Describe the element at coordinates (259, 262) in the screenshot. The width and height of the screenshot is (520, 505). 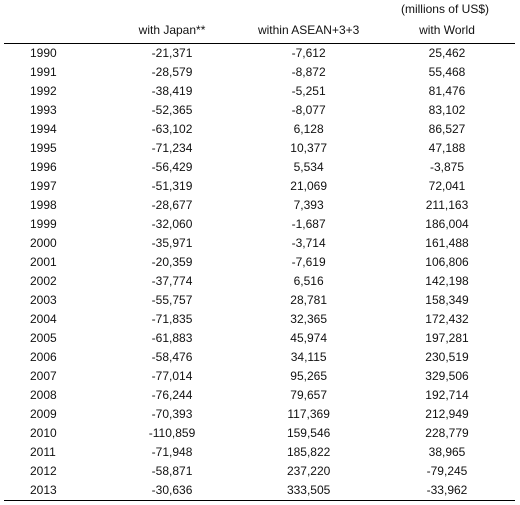
I see `table-row: 2001 -20,359 -7,619 106,806` at that location.